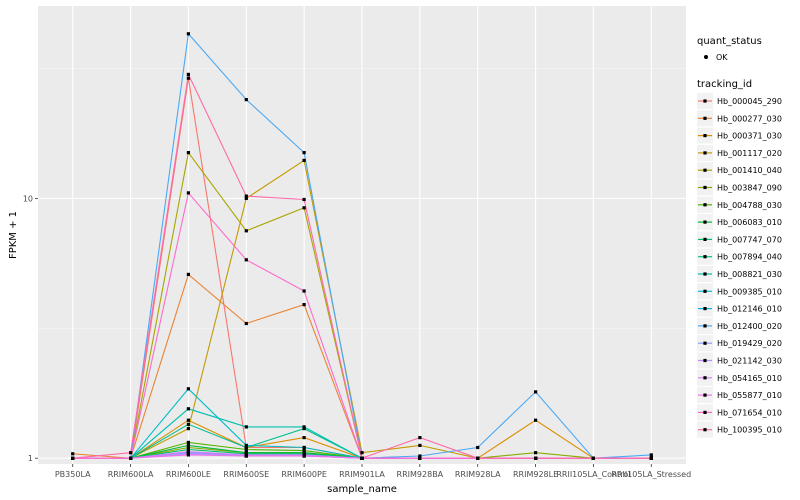 The image size is (800, 500). I want to click on x-tick-label: RRIM600SE, so click(246, 474).